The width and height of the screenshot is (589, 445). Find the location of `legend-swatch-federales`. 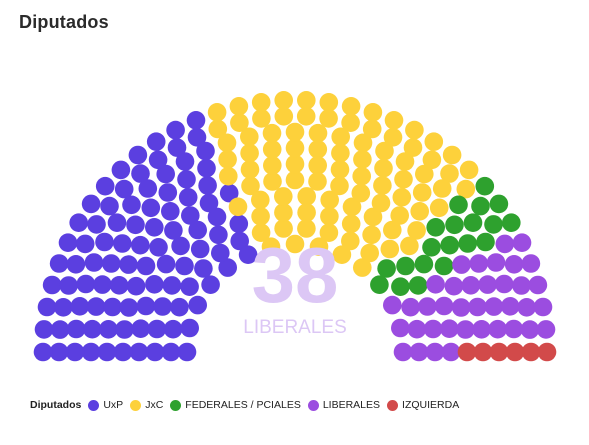

legend-swatch-federales is located at coordinates (176, 405).